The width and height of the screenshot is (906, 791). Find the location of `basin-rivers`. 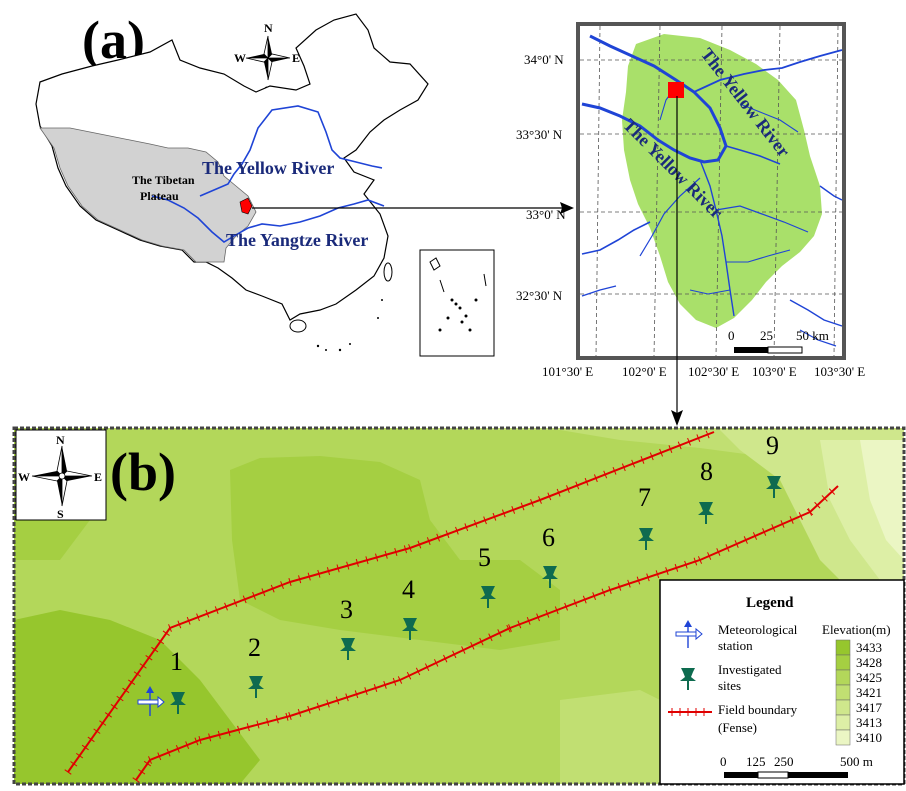

basin-rivers is located at coordinates (712, 190).